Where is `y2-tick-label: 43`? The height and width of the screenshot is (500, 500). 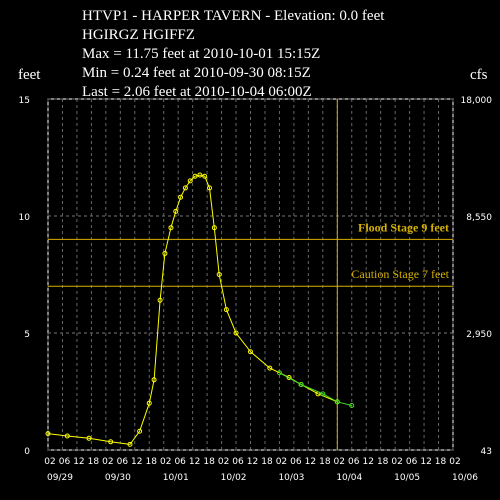
y2-tick-label: 43 is located at coordinates (486, 452).